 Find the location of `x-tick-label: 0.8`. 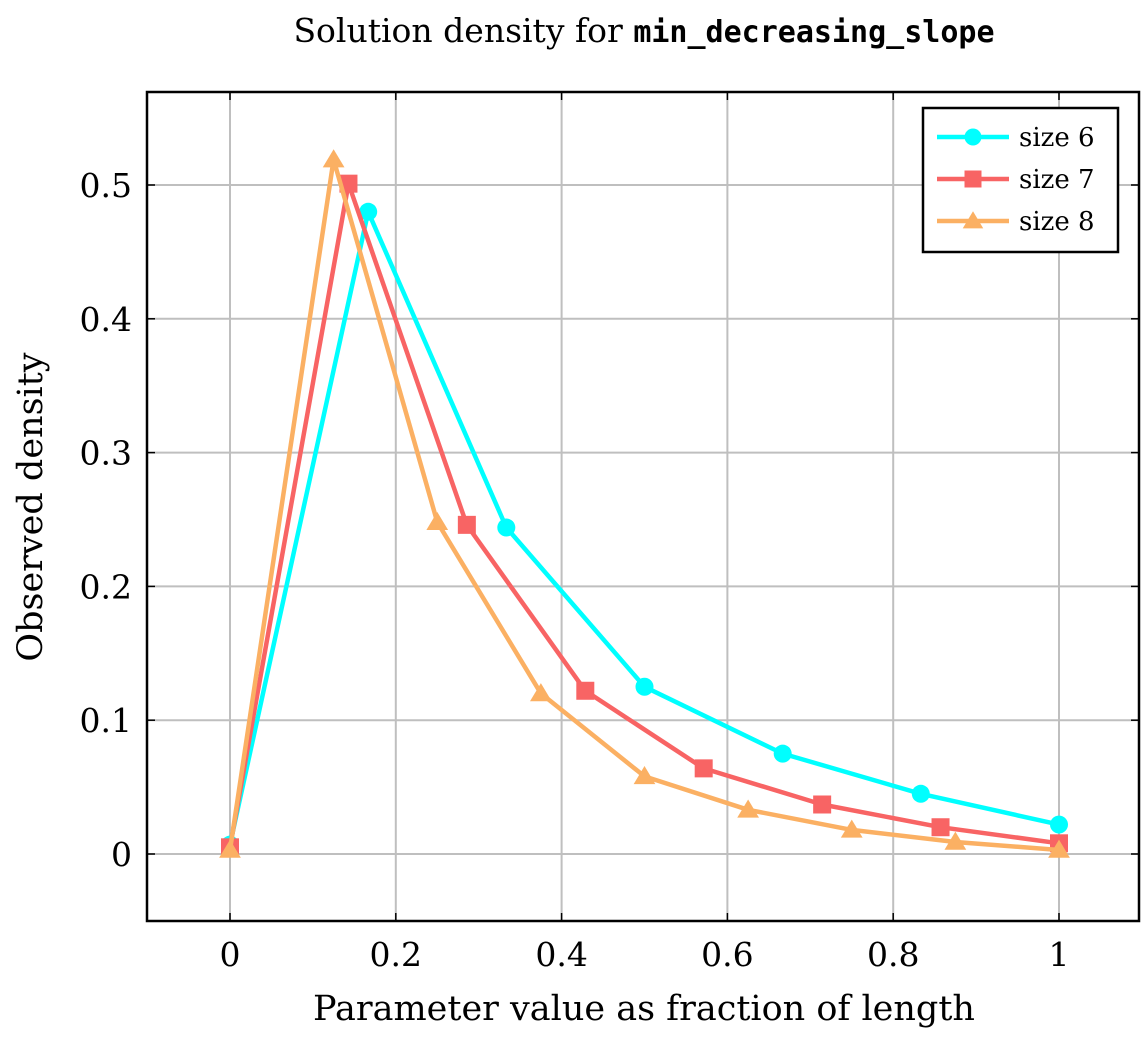

x-tick-label: 0.8 is located at coordinates (893, 954).